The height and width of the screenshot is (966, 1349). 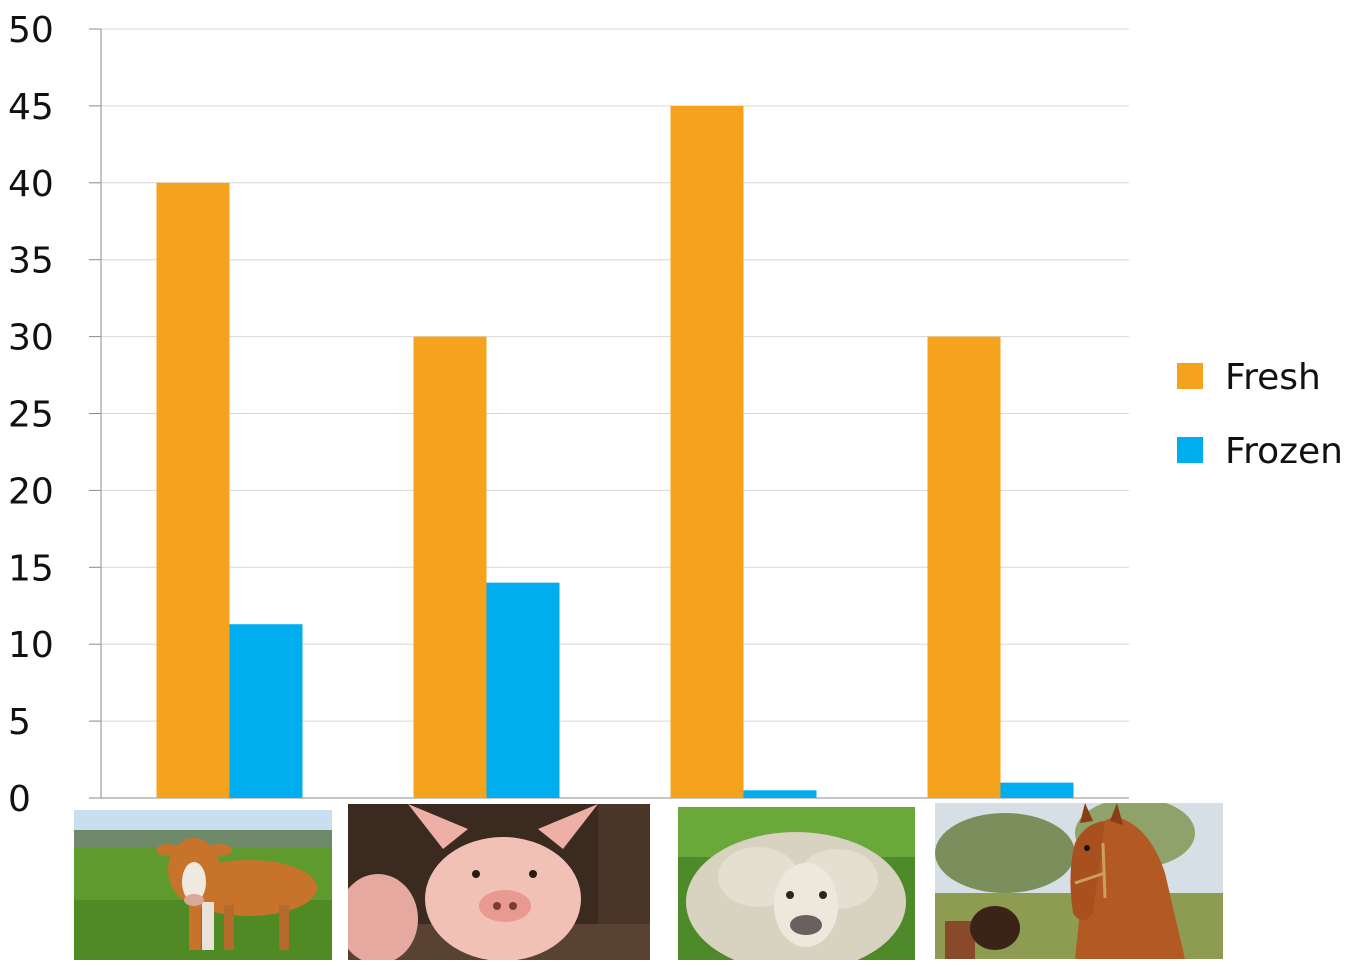 I want to click on bar-fresh-sheep, so click(x=707, y=451).